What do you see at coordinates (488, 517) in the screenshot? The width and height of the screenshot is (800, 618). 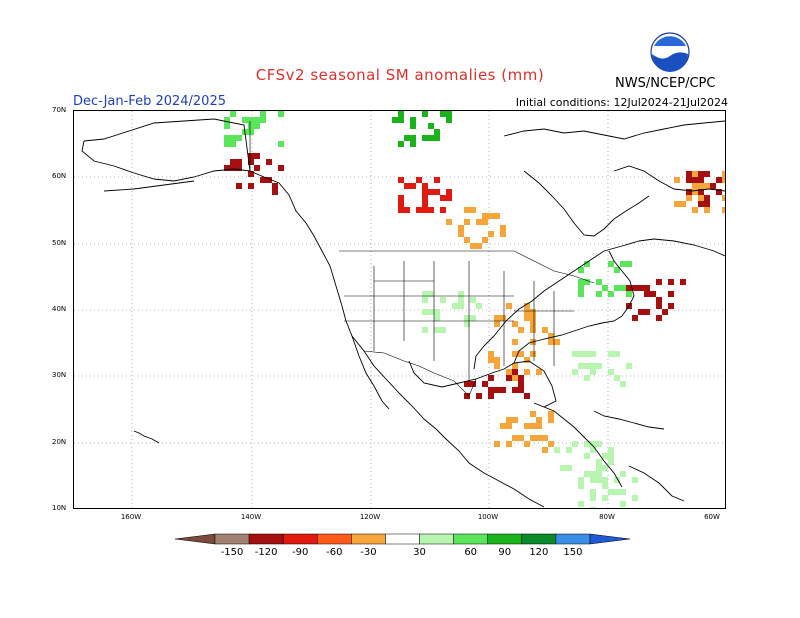 I see `lon-label-100w: 100W` at bounding box center [488, 517].